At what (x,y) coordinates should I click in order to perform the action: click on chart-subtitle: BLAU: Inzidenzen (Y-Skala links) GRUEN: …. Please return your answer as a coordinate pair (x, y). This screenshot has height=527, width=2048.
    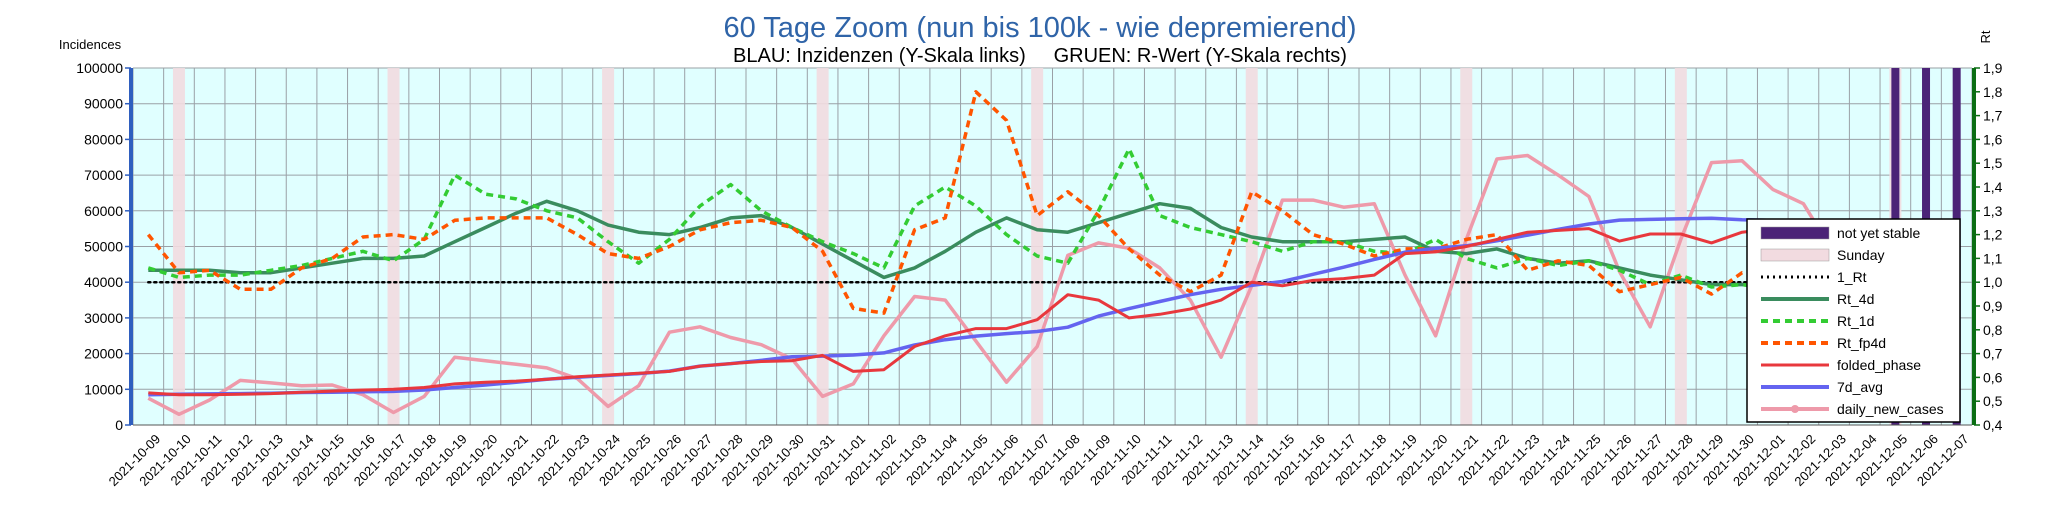
    Looking at the image, I should click on (1040, 56).